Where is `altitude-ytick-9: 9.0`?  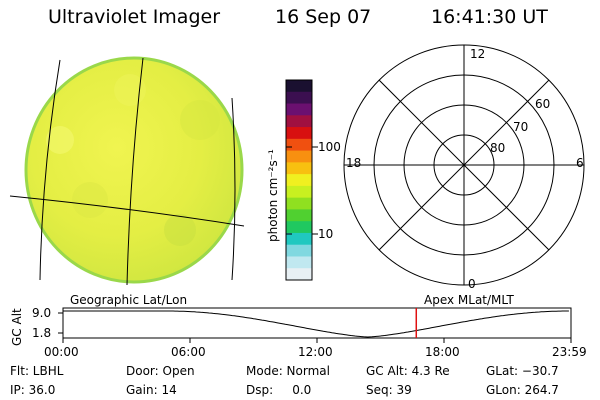 altitude-ytick-9: 9.0 is located at coordinates (42, 313).